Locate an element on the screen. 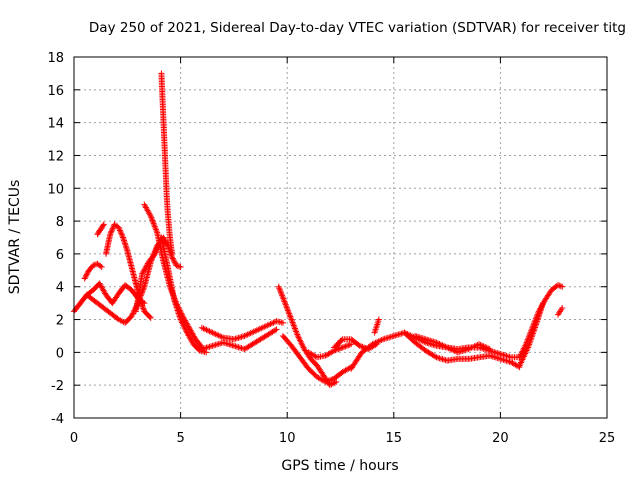 Image resolution: width=640 pixels, height=480 pixels. y-tick-label: -2 is located at coordinates (57, 386).